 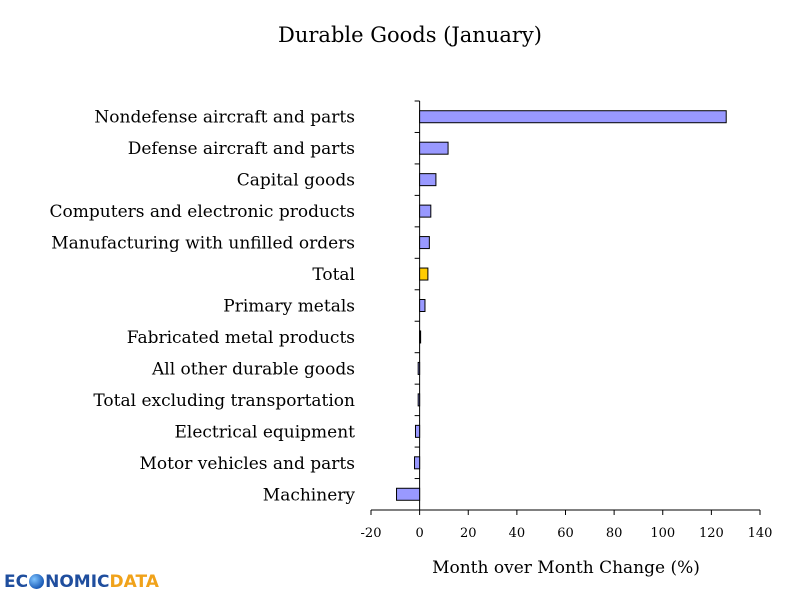 What do you see at coordinates (371, 533) in the screenshot?
I see `x-tick-label: -20` at bounding box center [371, 533].